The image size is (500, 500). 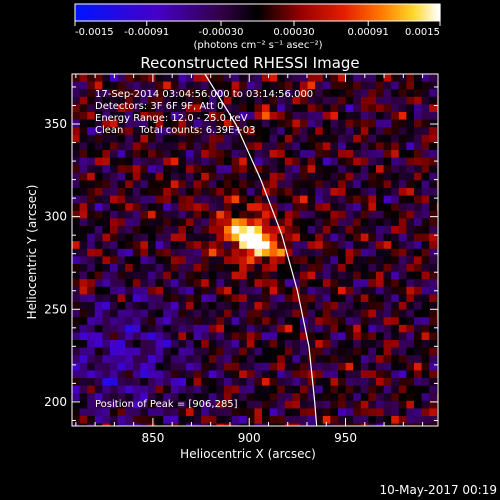 I want to click on y-tick-label: 250, so click(x=55, y=309).